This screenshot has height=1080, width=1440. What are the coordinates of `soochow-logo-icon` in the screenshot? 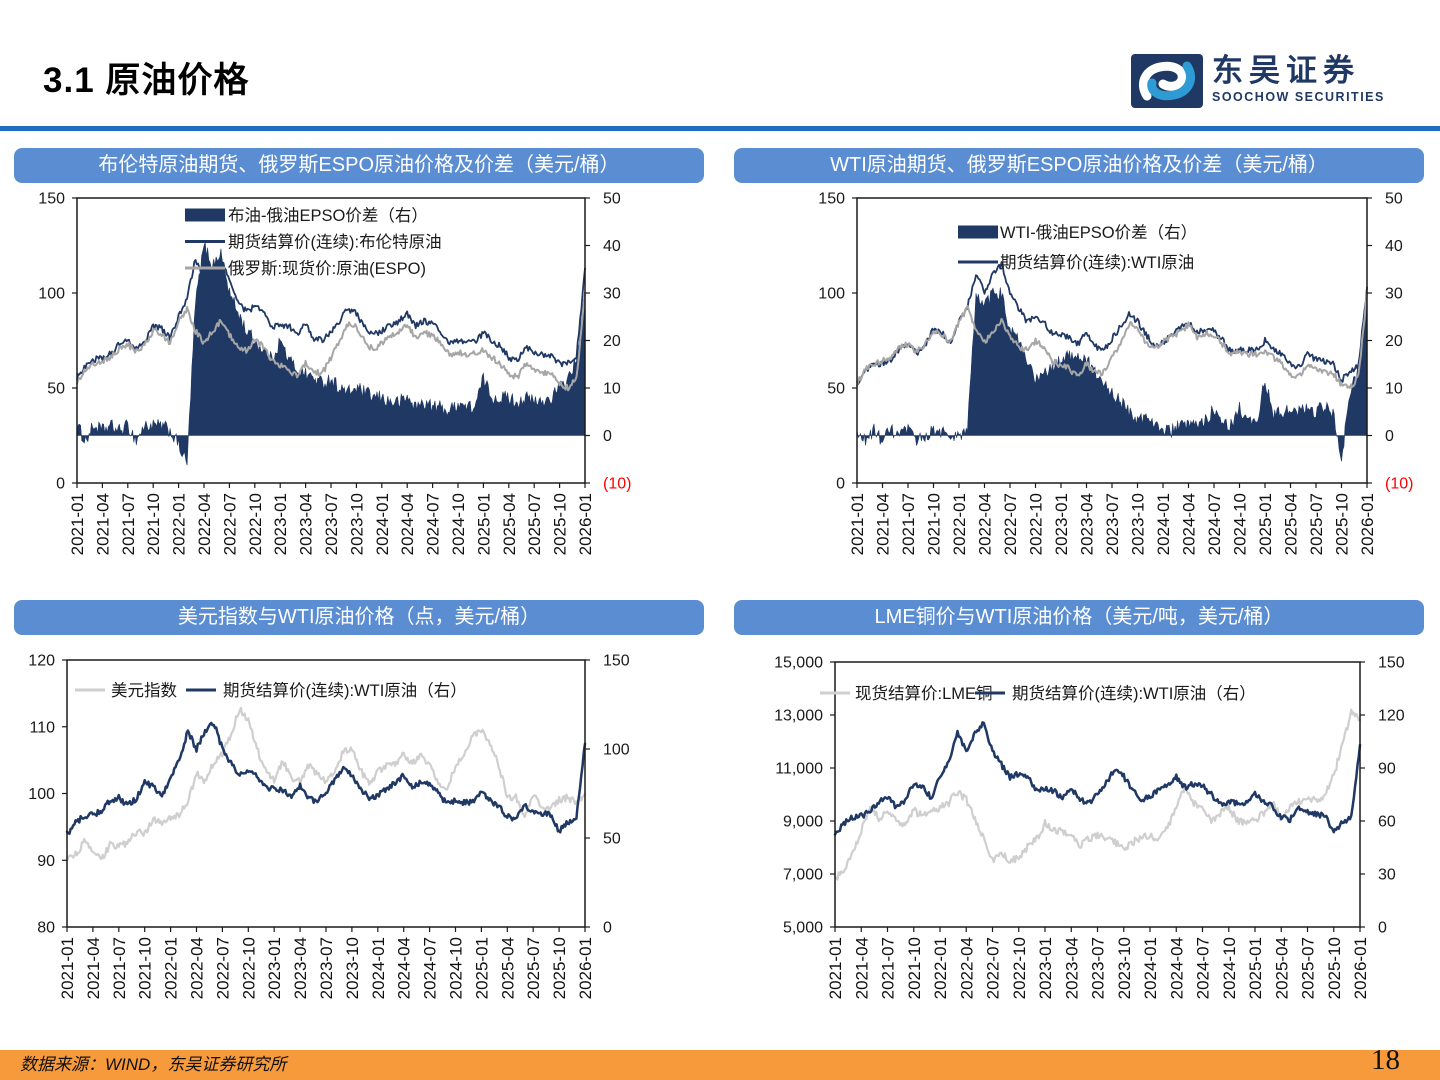 It's located at (1167, 83).